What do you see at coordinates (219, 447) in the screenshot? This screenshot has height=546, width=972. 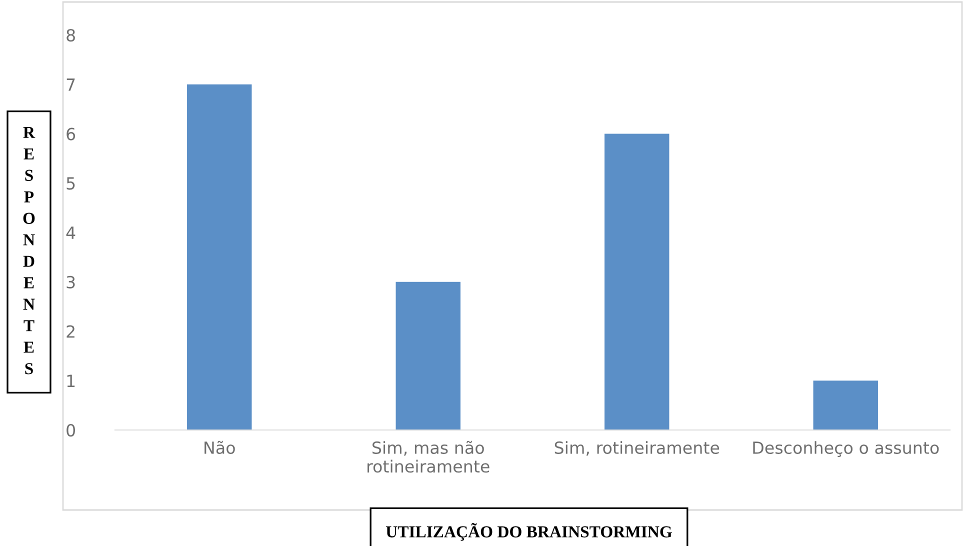 I see `x-tick-label: Não` at bounding box center [219, 447].